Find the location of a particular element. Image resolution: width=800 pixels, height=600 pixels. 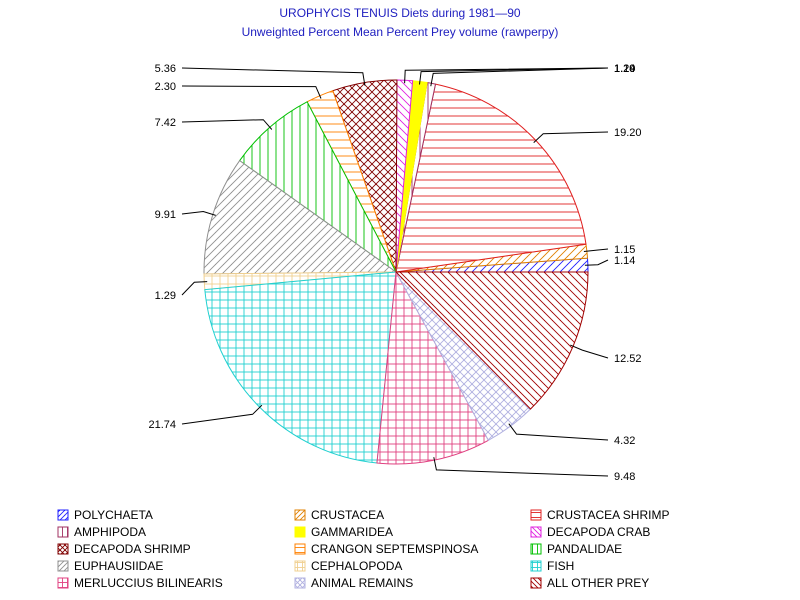

data-label-all-other-prey: 12.52 is located at coordinates (628, 359).